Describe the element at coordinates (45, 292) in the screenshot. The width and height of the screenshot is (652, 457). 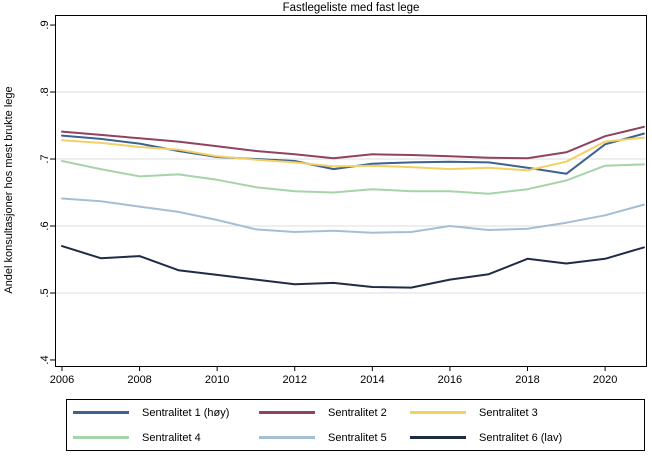
I see `y-tick-label: .5` at that location.